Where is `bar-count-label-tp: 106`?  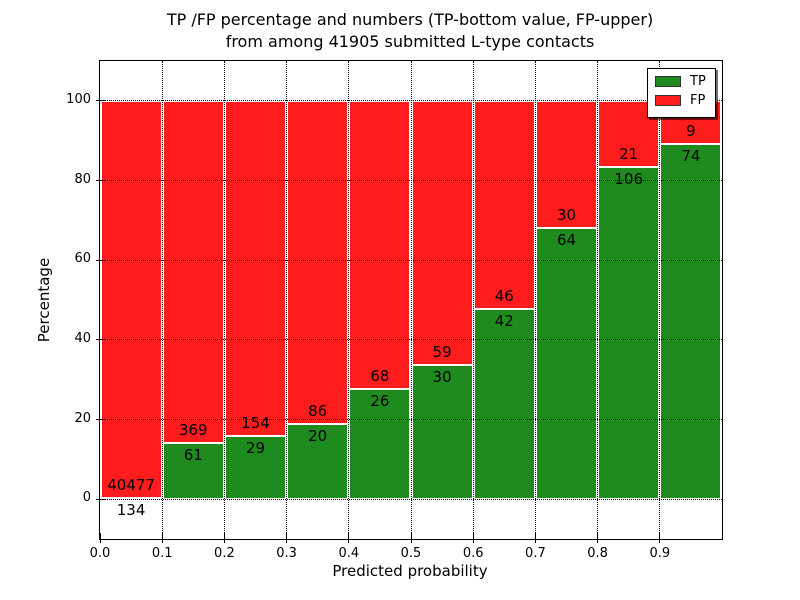 bar-count-label-tp: 106 is located at coordinates (628, 178).